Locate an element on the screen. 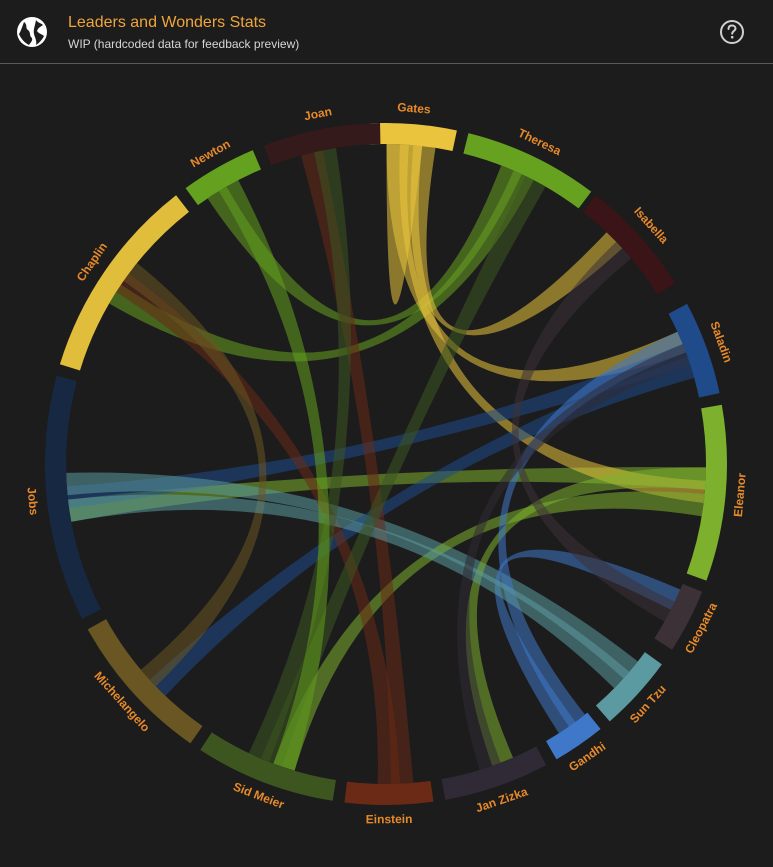 Image resolution: width=773 pixels, height=867 pixels. chord-ribbon-newton-sid-meier is located at coordinates (274, 475).